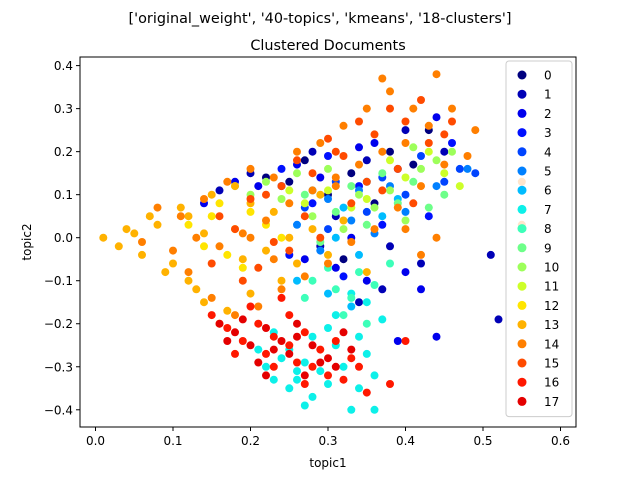 This screenshot has width=640, height=480. What do you see at coordinates (548, 95) in the screenshot?
I see `legend-label-1: 1` at bounding box center [548, 95].